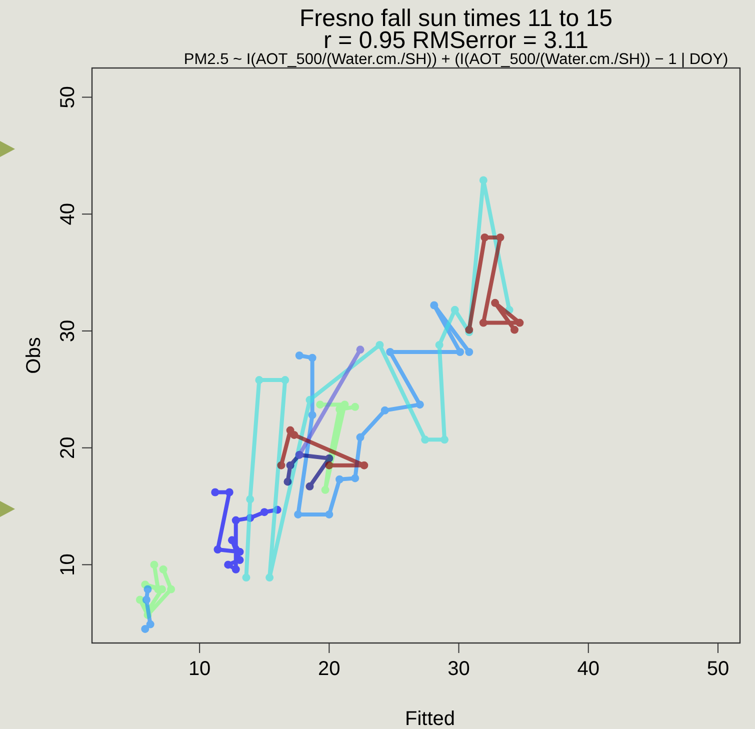  Describe the element at coordinates (329, 669) in the screenshot. I see `x-tick-label: 20` at that location.